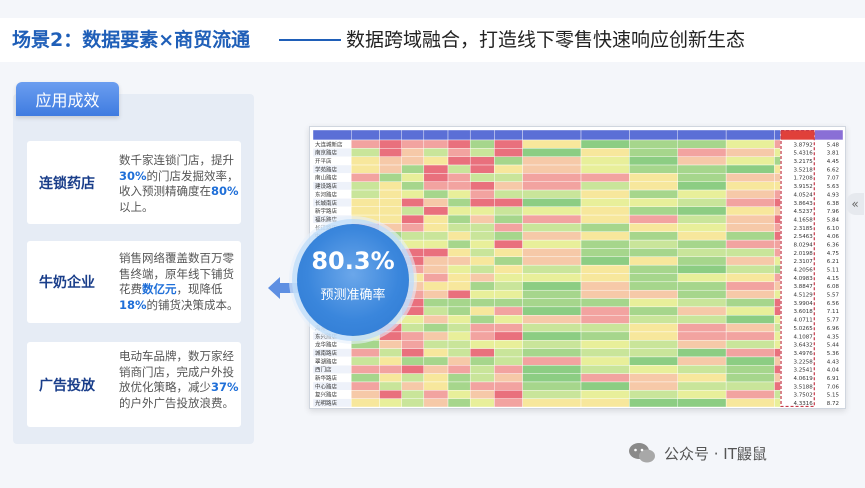 The height and width of the screenshot is (488, 865). What do you see at coordinates (326, 178) in the screenshot?
I see `table-row-label: 南山路店` at bounding box center [326, 178].